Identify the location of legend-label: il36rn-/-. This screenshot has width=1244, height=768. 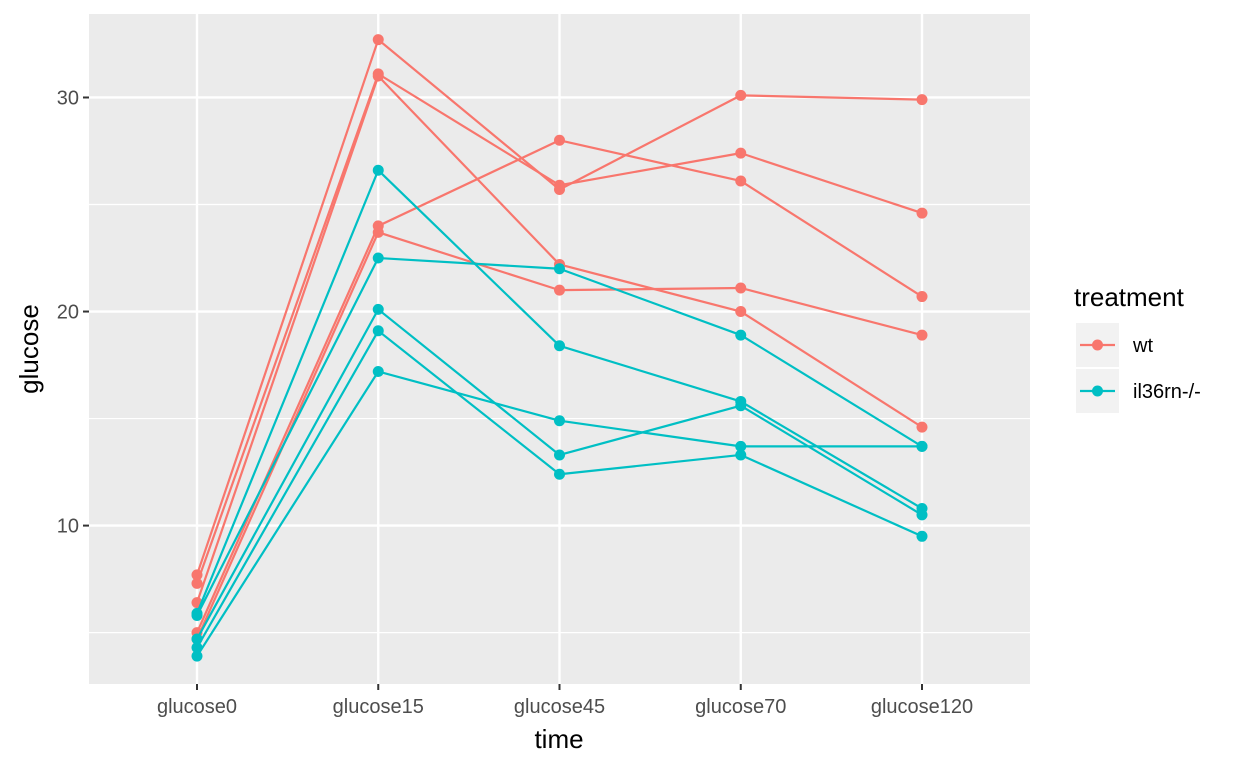
(1167, 392).